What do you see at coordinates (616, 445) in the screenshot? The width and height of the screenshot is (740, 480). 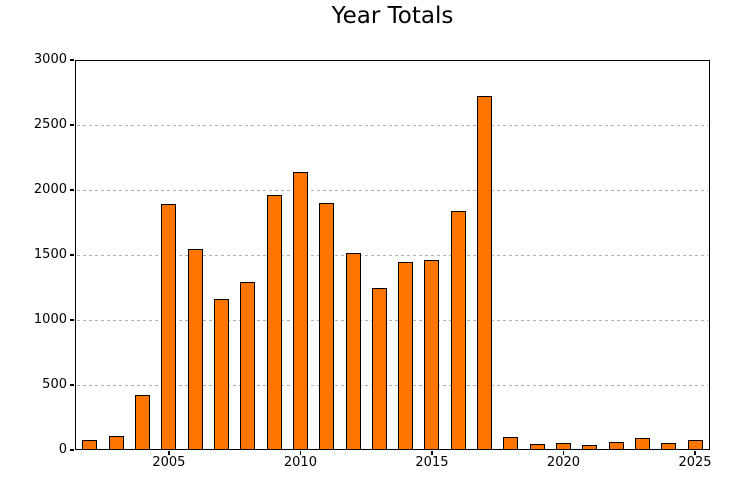 I see `bar-2022` at bounding box center [616, 445].